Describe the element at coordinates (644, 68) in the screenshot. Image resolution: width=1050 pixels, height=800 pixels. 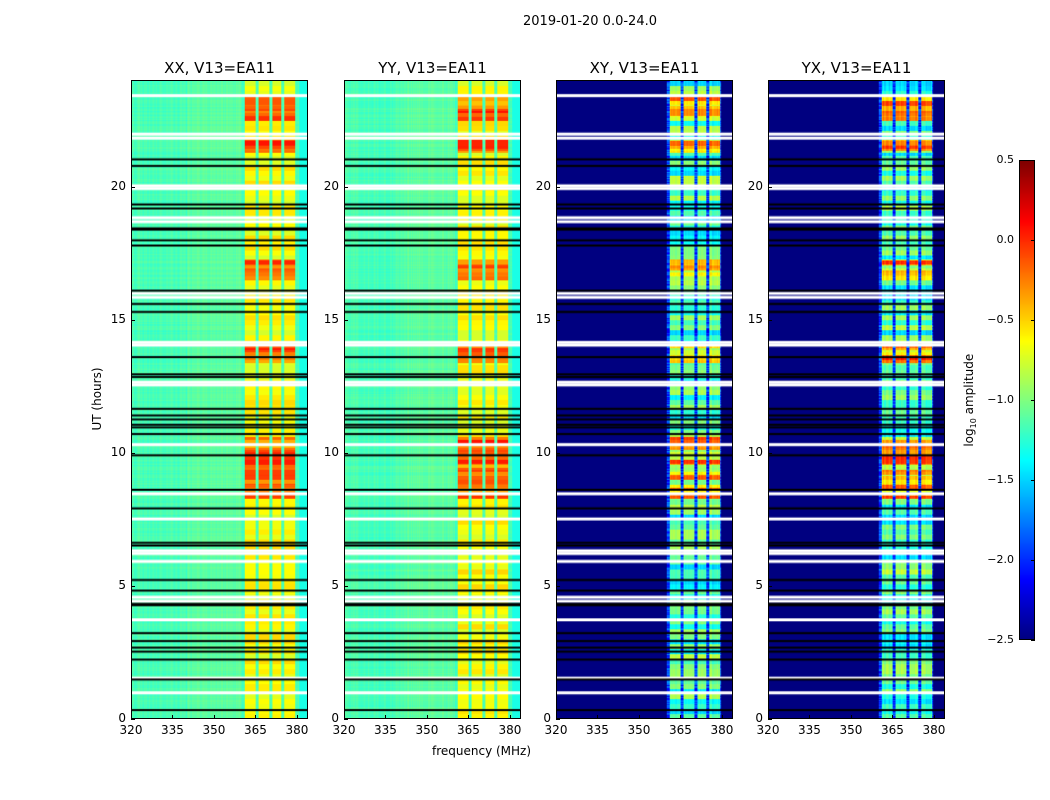
I see `panel-title: XY, V13=EA11` at that location.